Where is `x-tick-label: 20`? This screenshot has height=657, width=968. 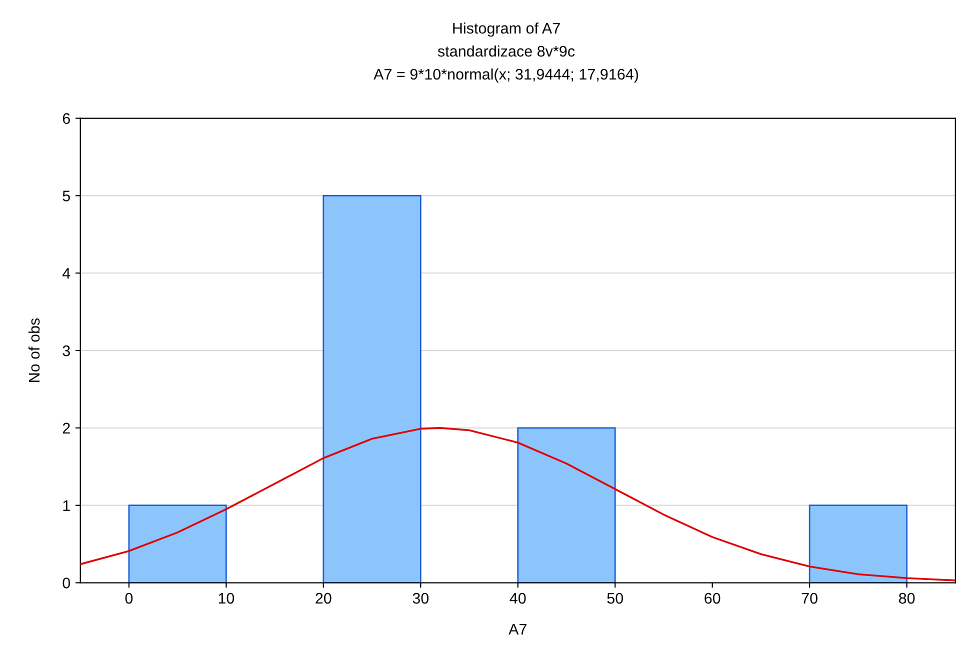
x-tick-label: 20 is located at coordinates (324, 598).